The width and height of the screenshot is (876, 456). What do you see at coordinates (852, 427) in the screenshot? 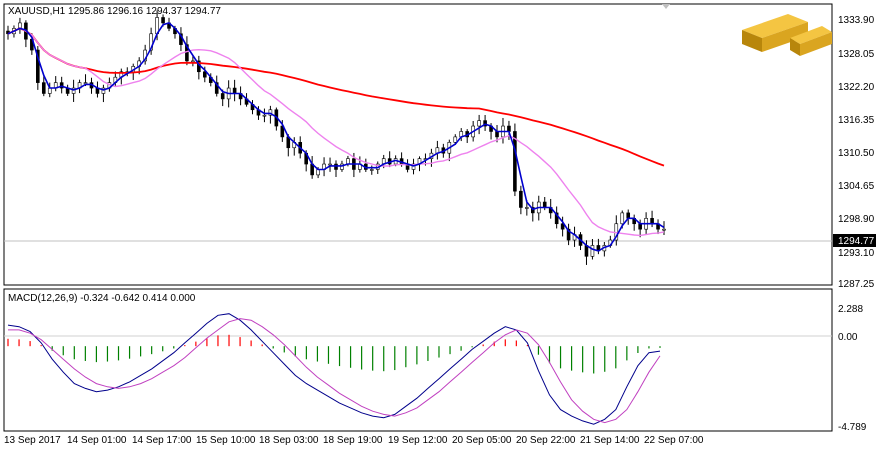
I see `macd-tick: -4.789` at bounding box center [852, 427].